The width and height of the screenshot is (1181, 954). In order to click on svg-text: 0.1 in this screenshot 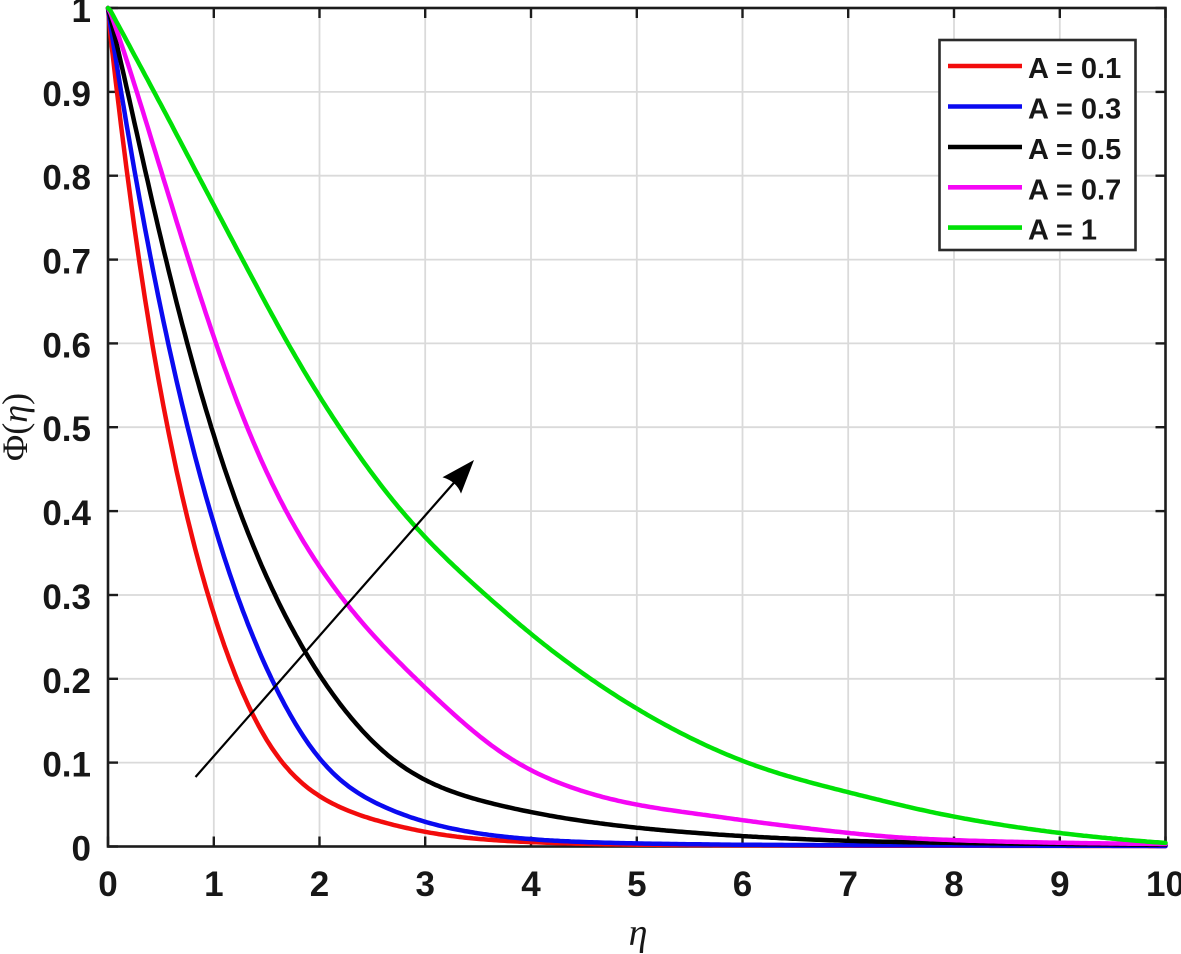, I will do `click(66, 765)`.